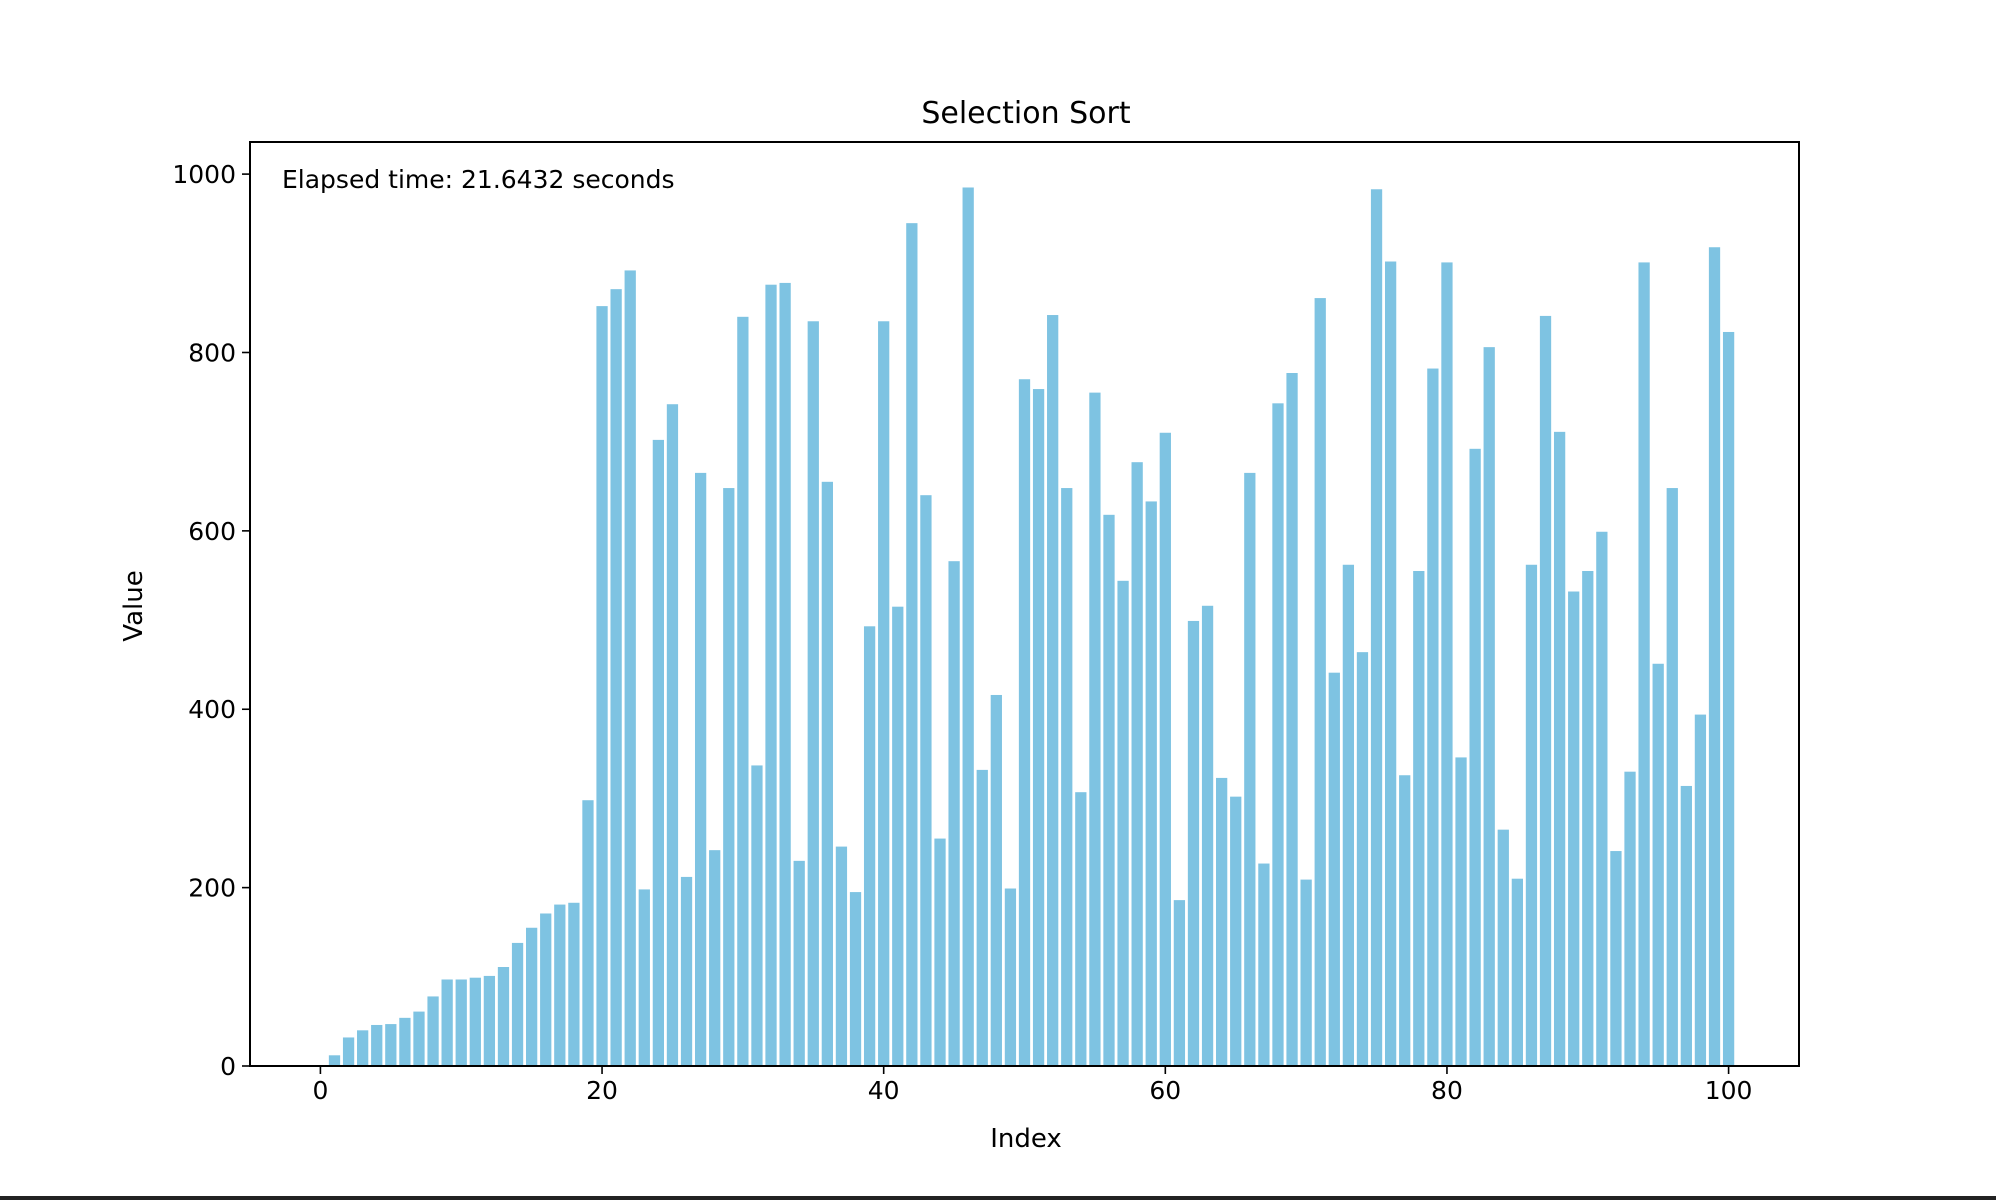 This screenshot has height=1200, width=1996. Describe the element at coordinates (228, 1066) in the screenshot. I see `y-tick-label: 0` at that location.